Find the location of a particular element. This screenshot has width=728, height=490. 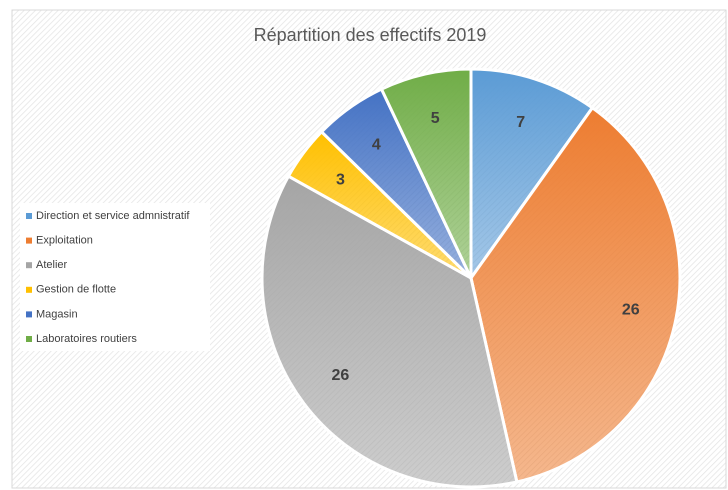

legend-label: Gestion de flotte is located at coordinates (76, 290).